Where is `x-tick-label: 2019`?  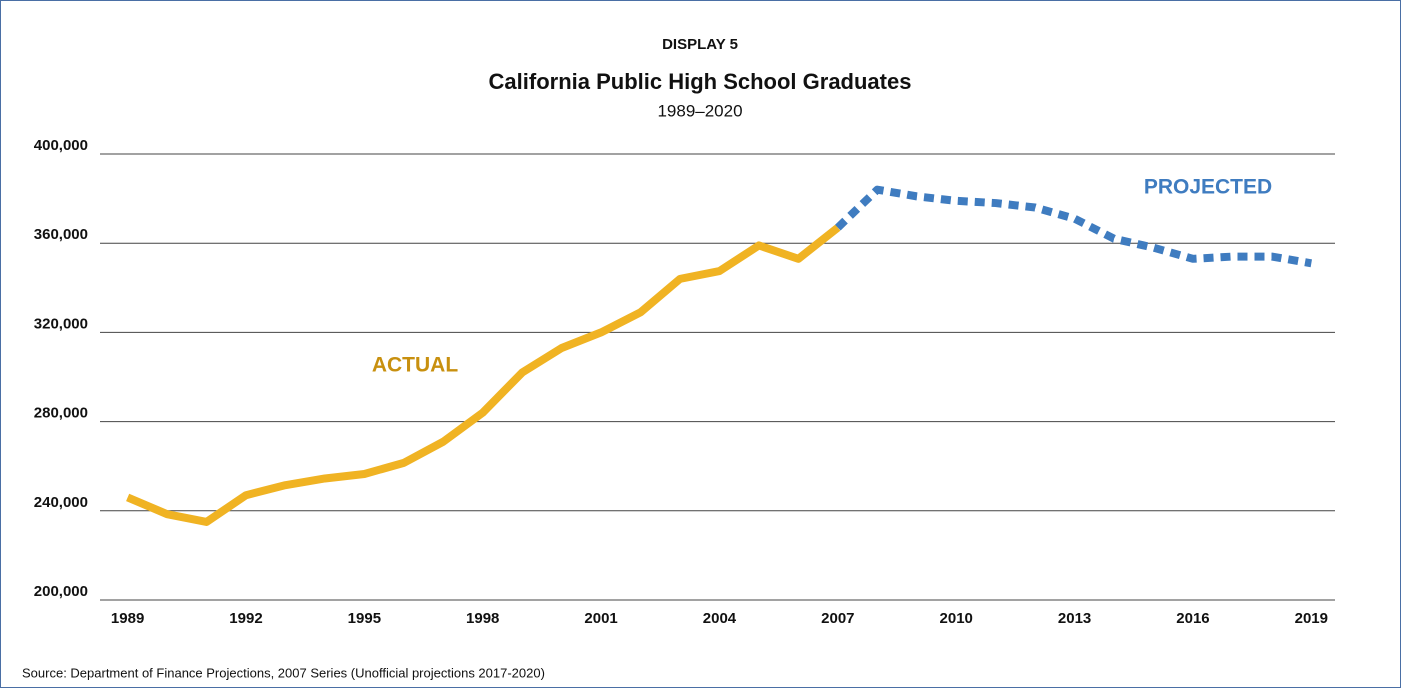 x-tick-label: 2019 is located at coordinates (1311, 618).